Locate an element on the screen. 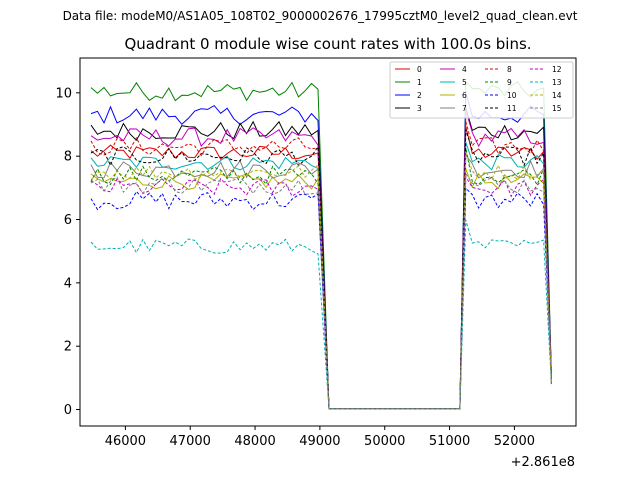  legend-label-13: 13 is located at coordinates (557, 82).